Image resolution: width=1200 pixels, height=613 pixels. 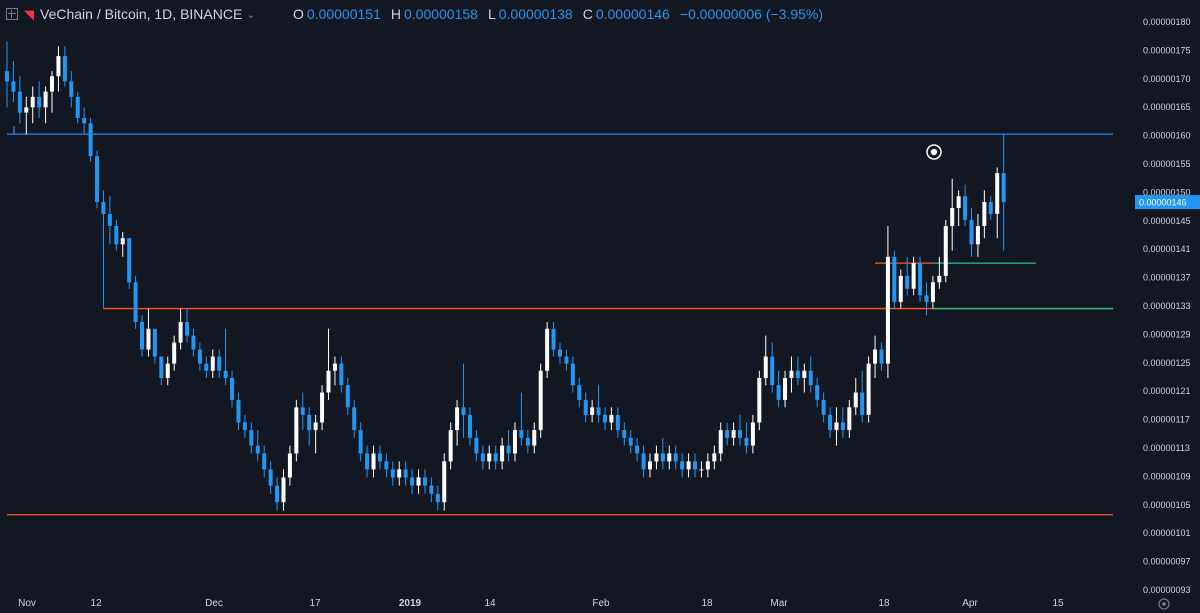 I want to click on price-tick-label: 0.00000150, so click(x=1167, y=192).